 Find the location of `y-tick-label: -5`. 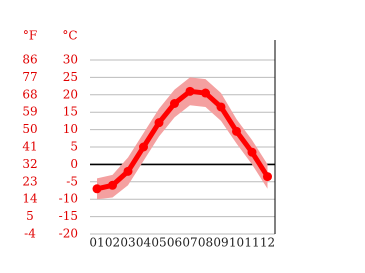

y-tick-label: -5 is located at coordinates (72, 181).